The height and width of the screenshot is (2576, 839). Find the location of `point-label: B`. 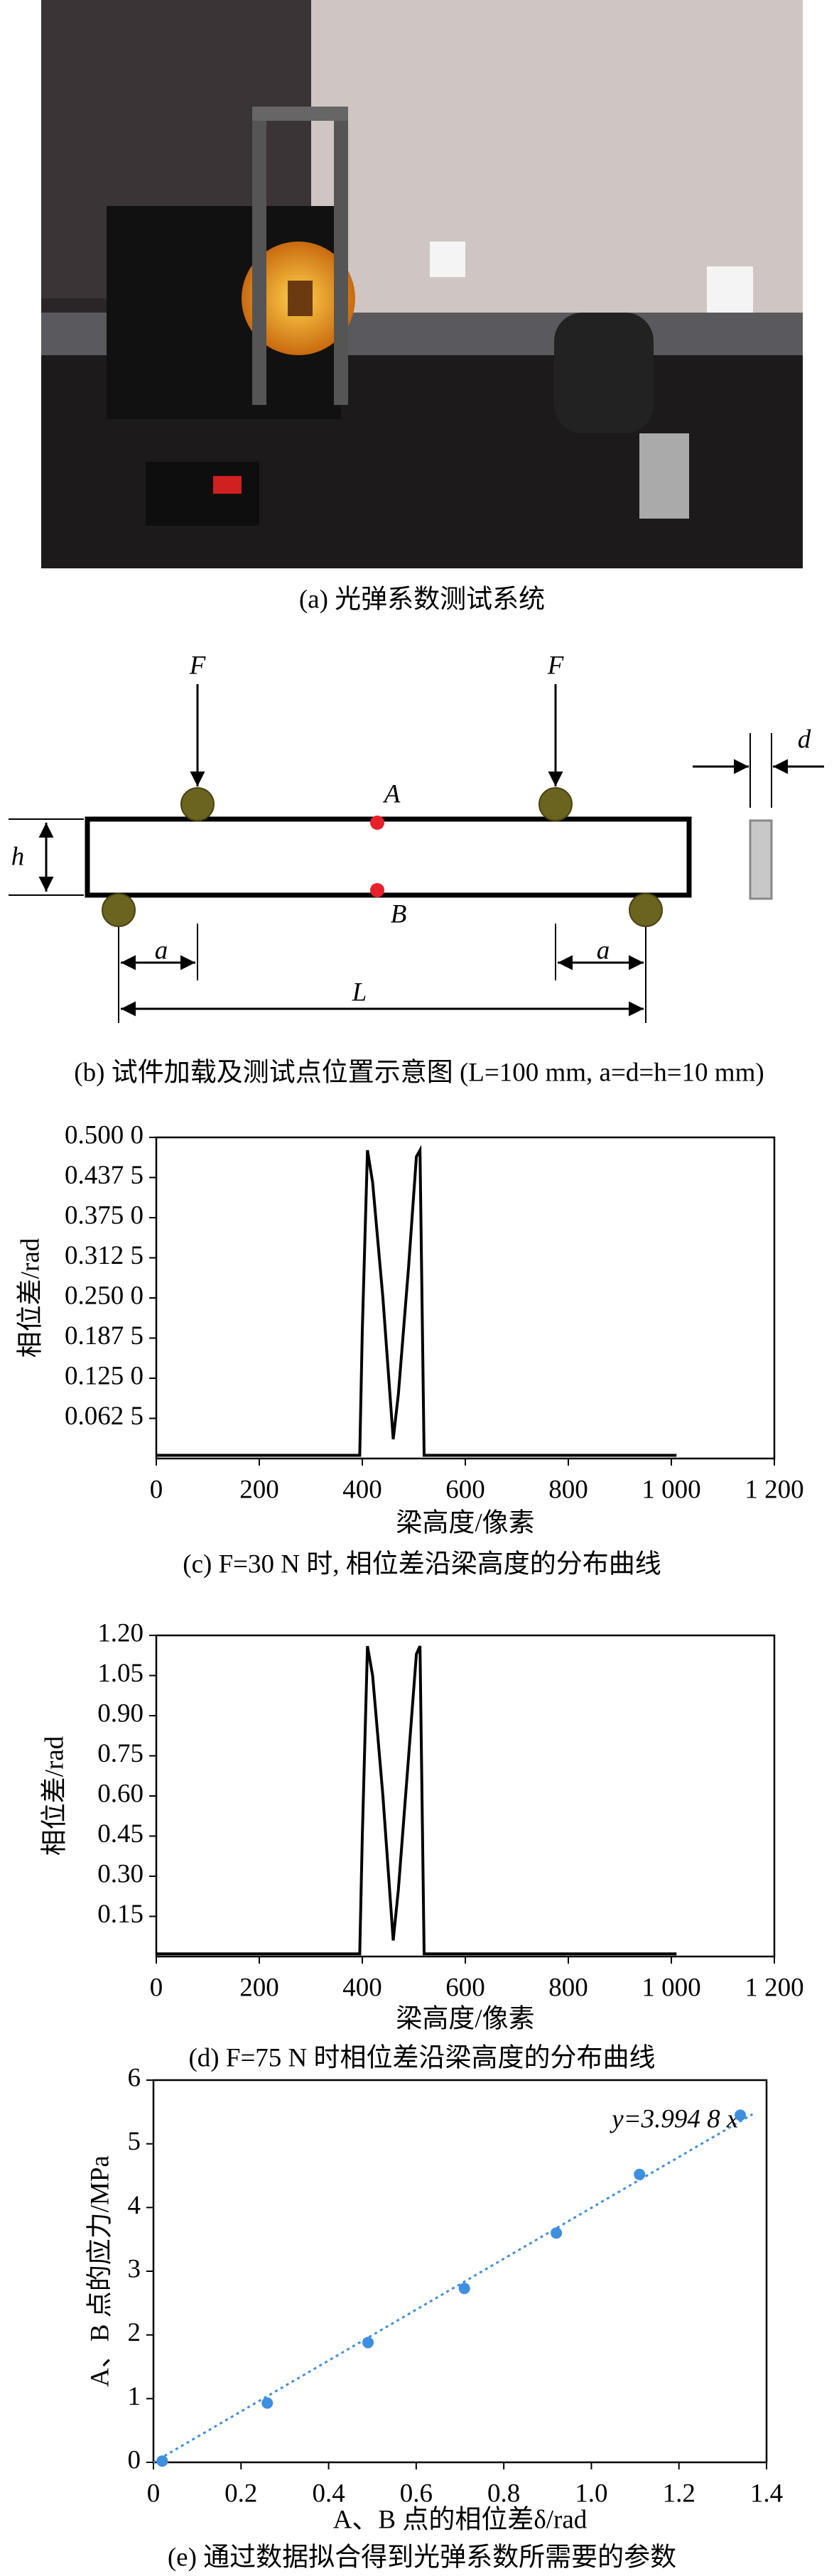

point-label: B is located at coordinates (399, 914).